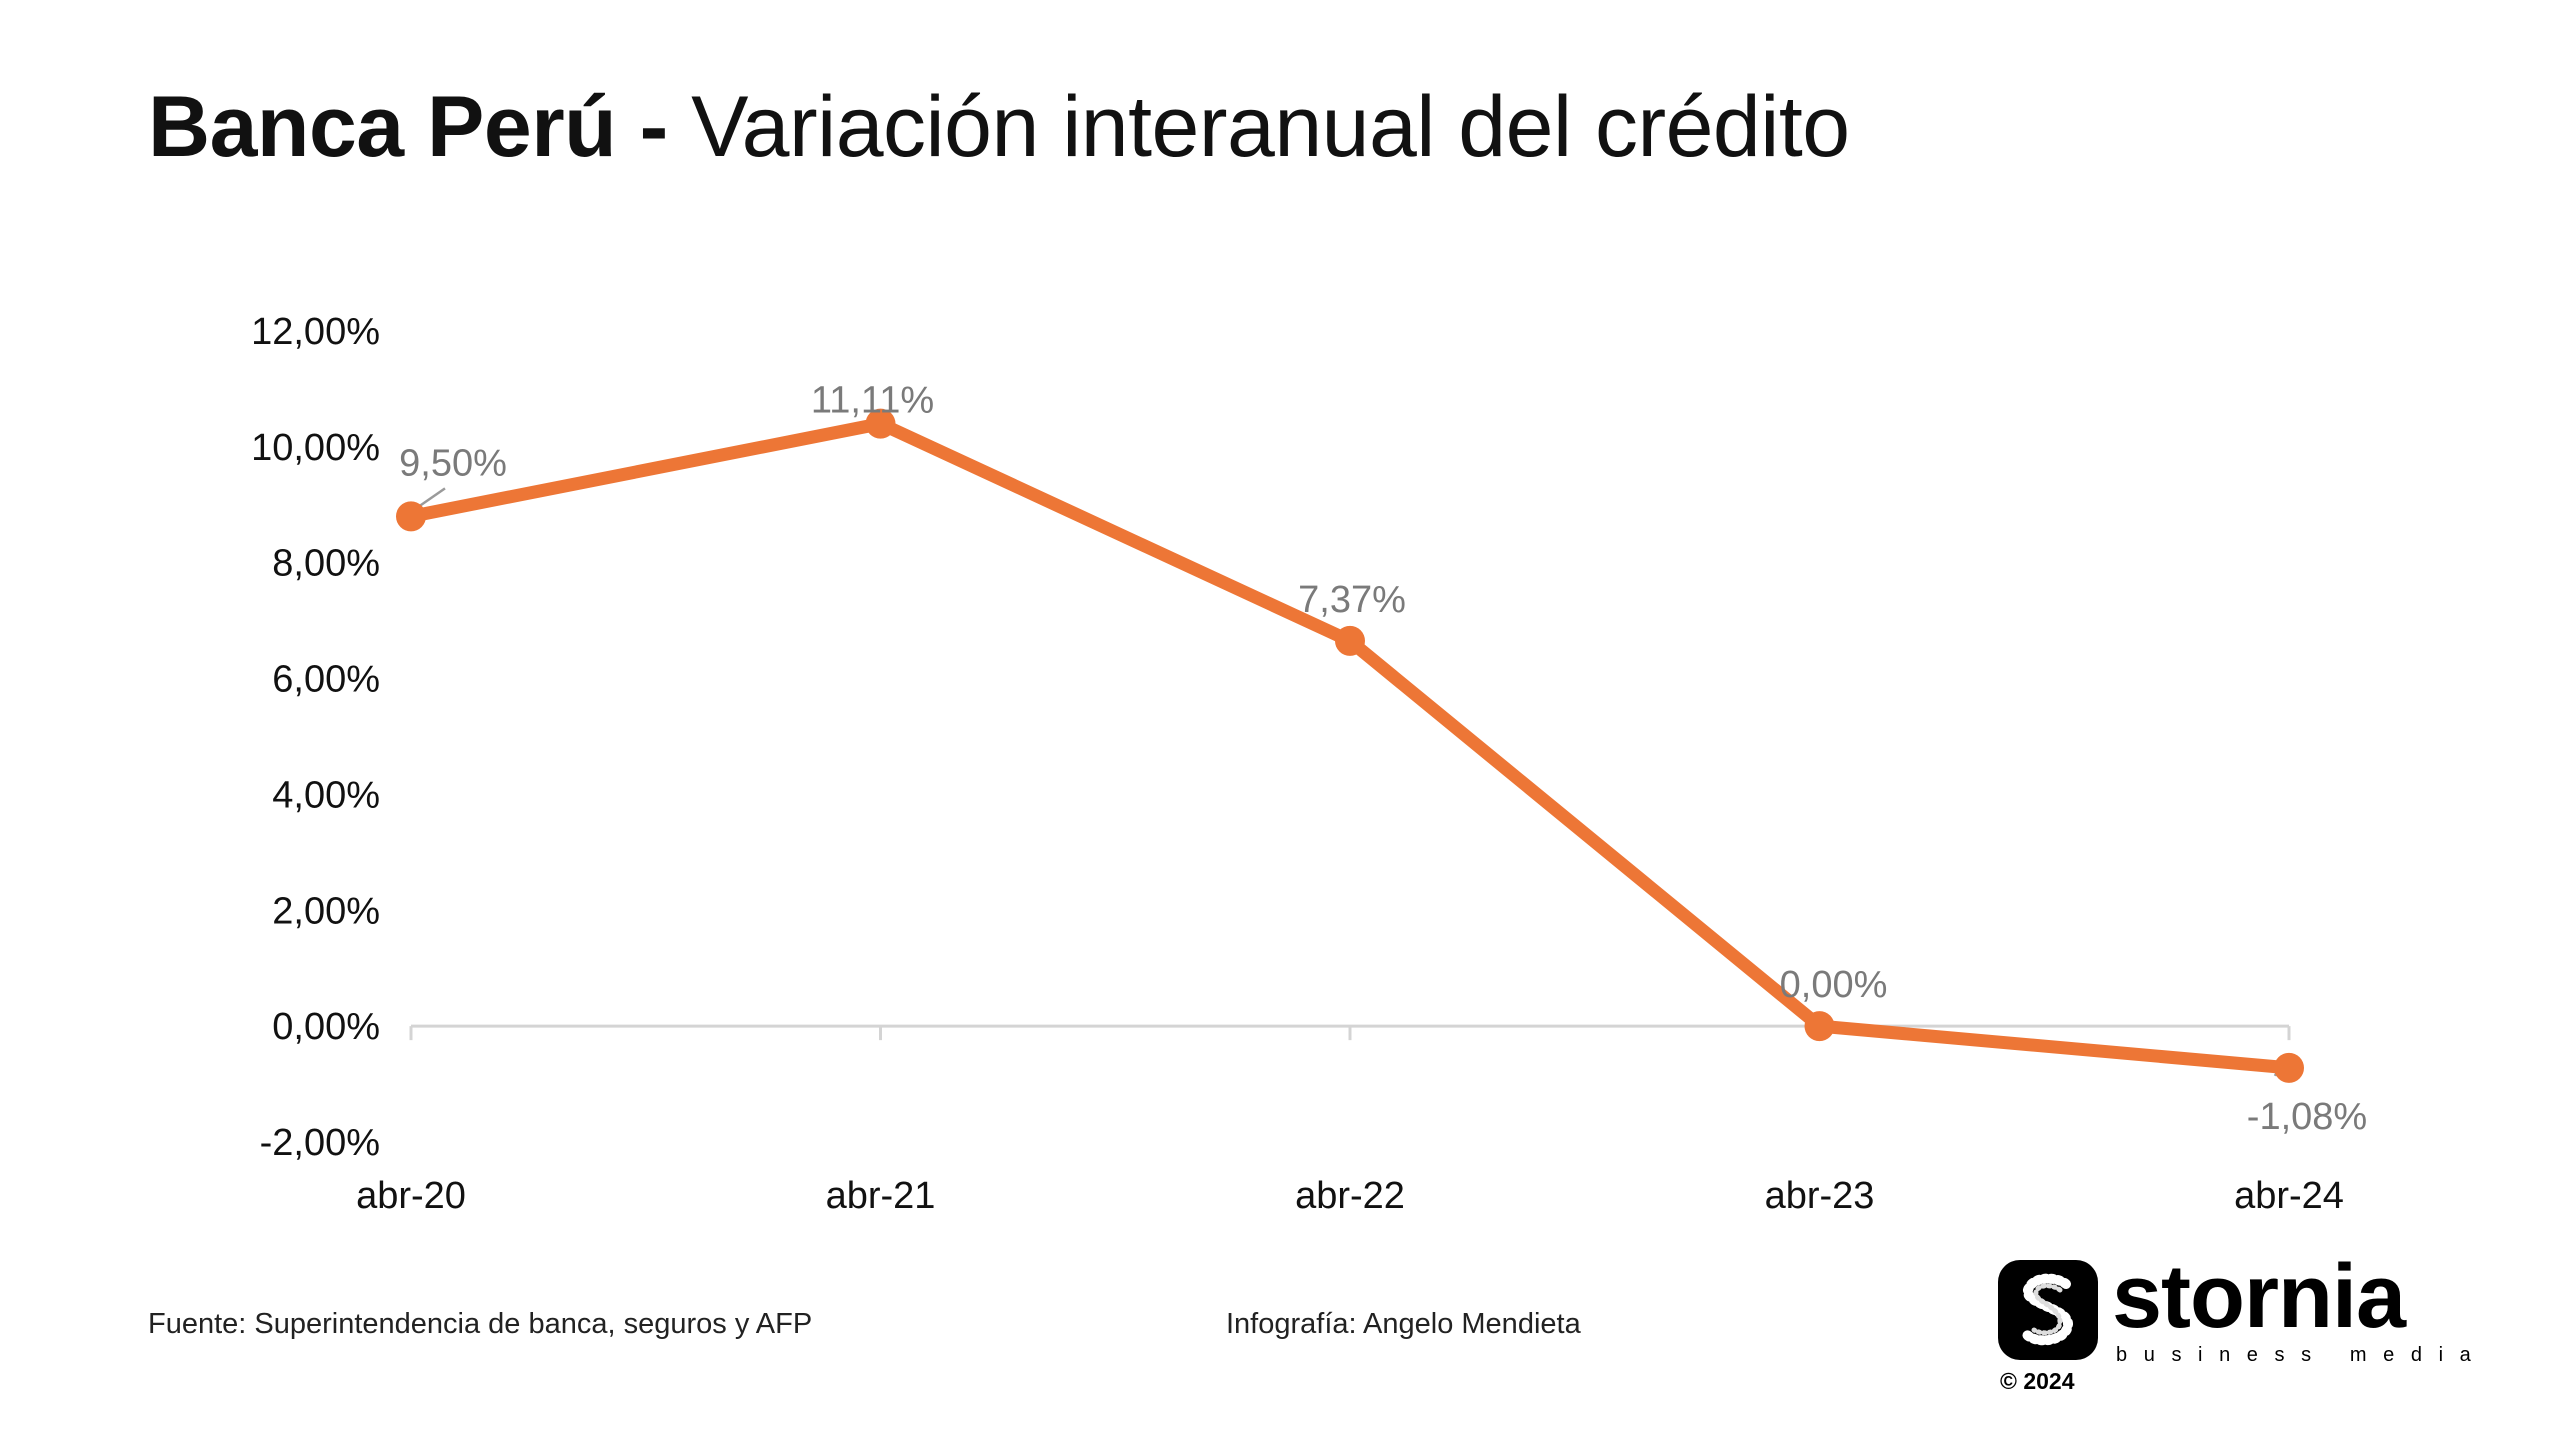 Image resolution: width=2560 pixels, height=1440 pixels. I want to click on data-label: -1,08%, so click(2307, 1117).